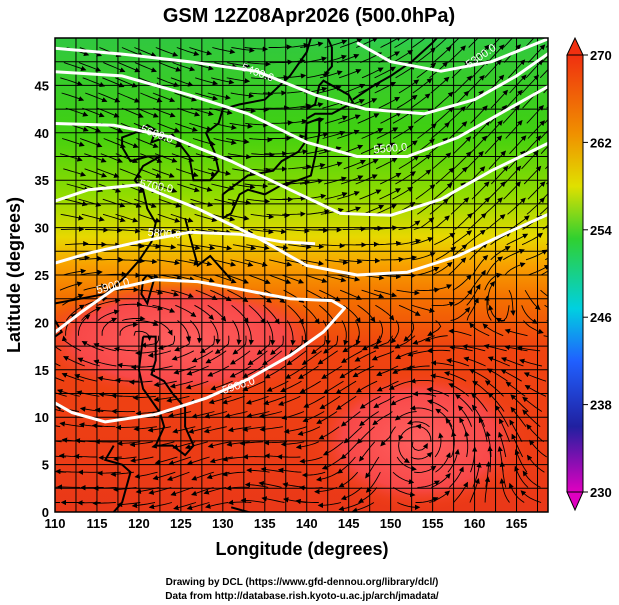 This screenshot has height=605, width=619. What do you see at coordinates (42, 133) in the screenshot?
I see `y-tick-label: 40` at bounding box center [42, 133].